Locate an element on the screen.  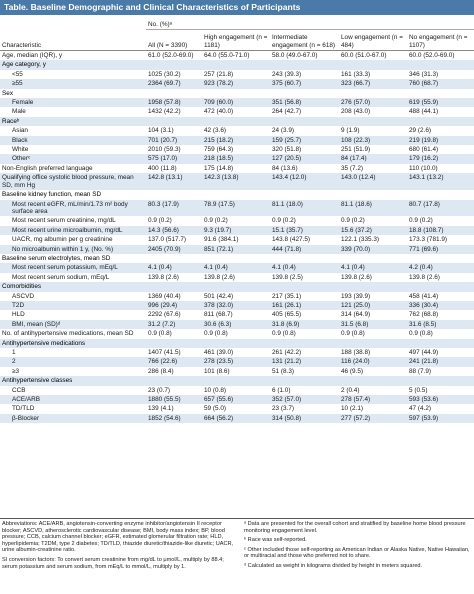
cell-value: 472 (40.0) is located at coordinates (219, 112).